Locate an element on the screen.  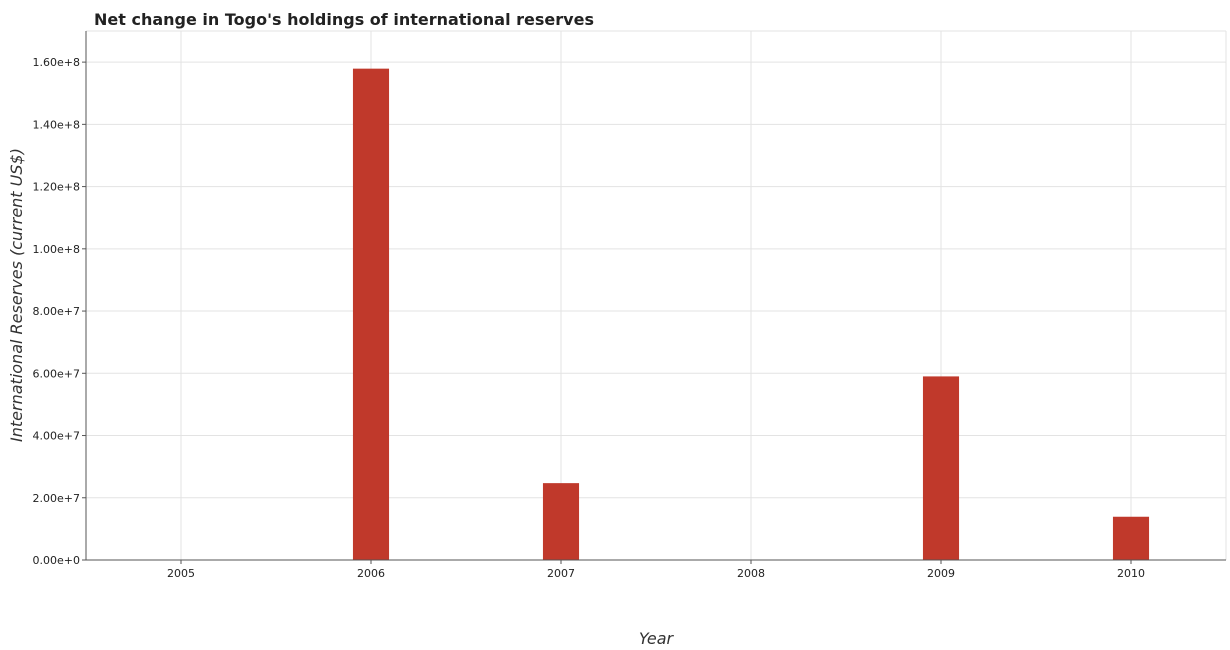
y-axis-label: International Reserves (current US$) is located at coordinates (16, 295).